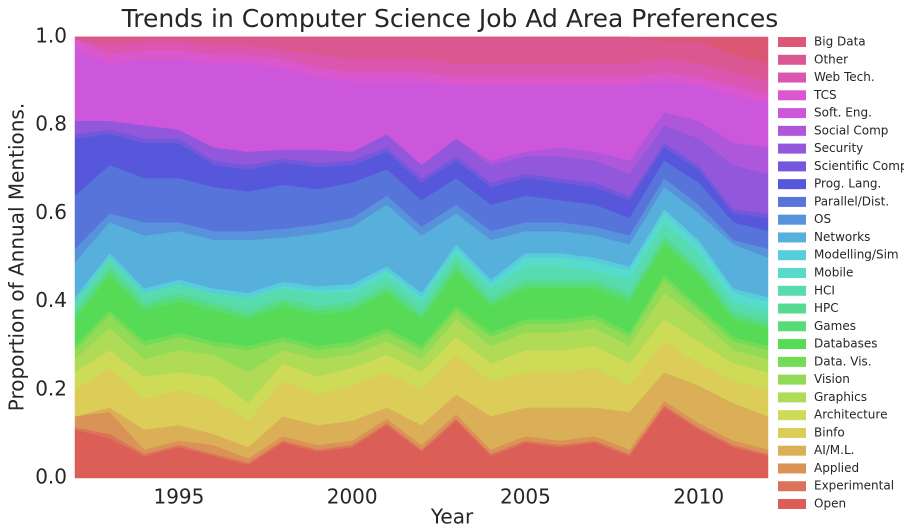 The image size is (904, 529). Describe the element at coordinates (51, 388) in the screenshot. I see `y-tick-label: 0.2` at that location.